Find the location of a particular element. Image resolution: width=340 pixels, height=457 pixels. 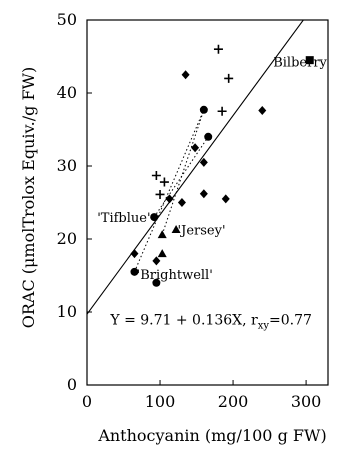

x-tick-label: 100 is located at coordinates (160, 401).